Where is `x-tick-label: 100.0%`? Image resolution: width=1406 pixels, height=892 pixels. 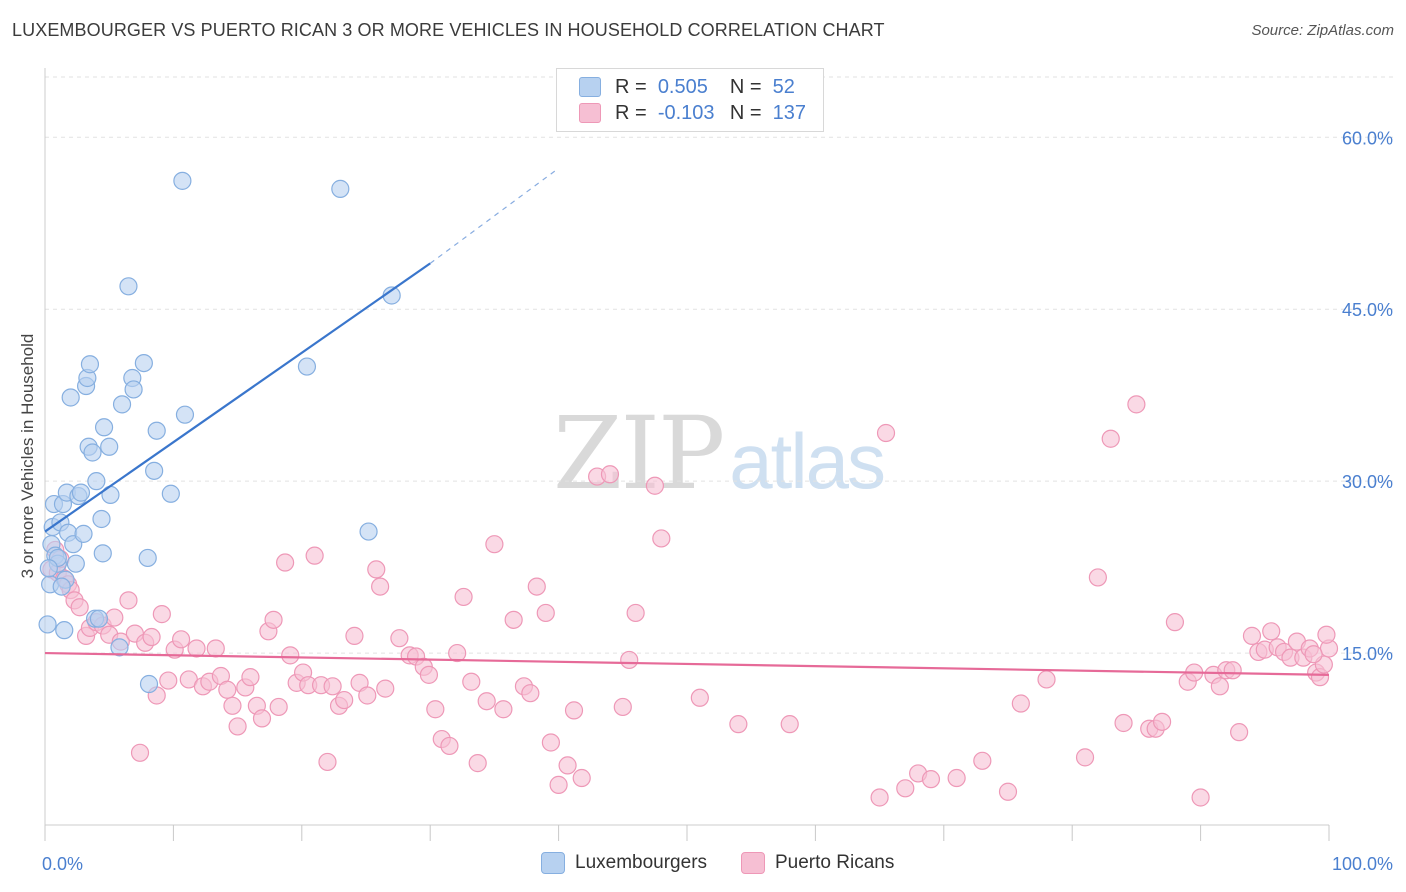 x-tick-label: 100.0% is located at coordinates (1362, 864).